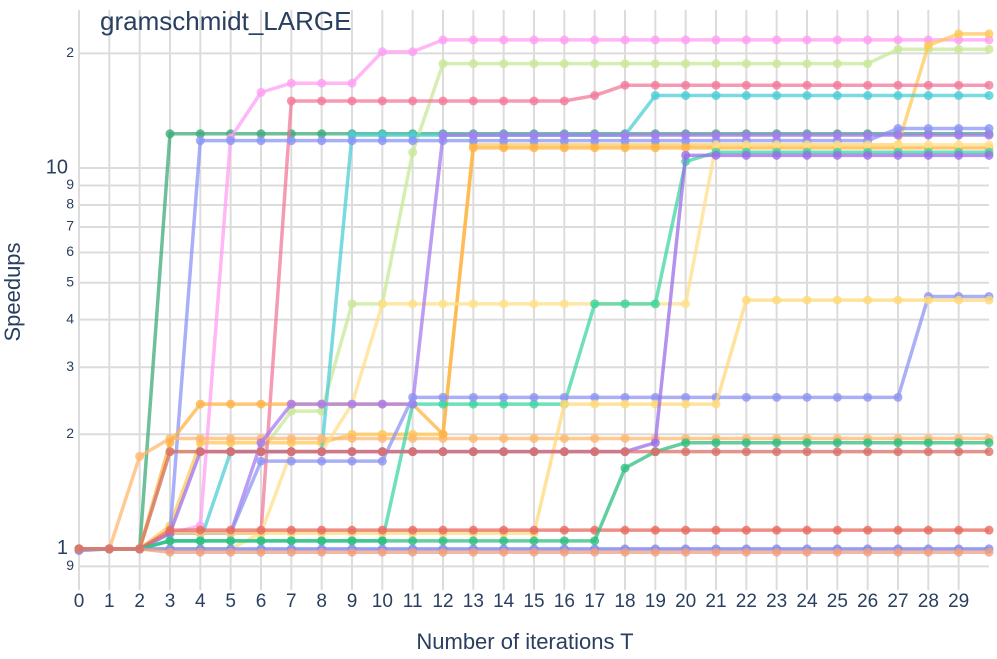  What do you see at coordinates (321, 601) in the screenshot?
I see `x-tick-label: 8` at bounding box center [321, 601].